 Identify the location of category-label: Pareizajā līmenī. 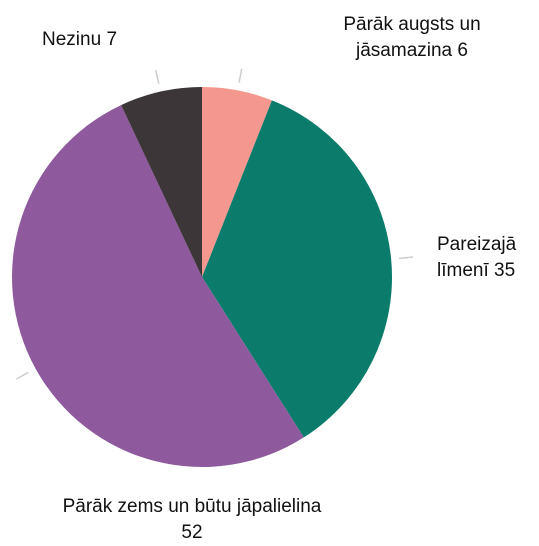
(477, 257).